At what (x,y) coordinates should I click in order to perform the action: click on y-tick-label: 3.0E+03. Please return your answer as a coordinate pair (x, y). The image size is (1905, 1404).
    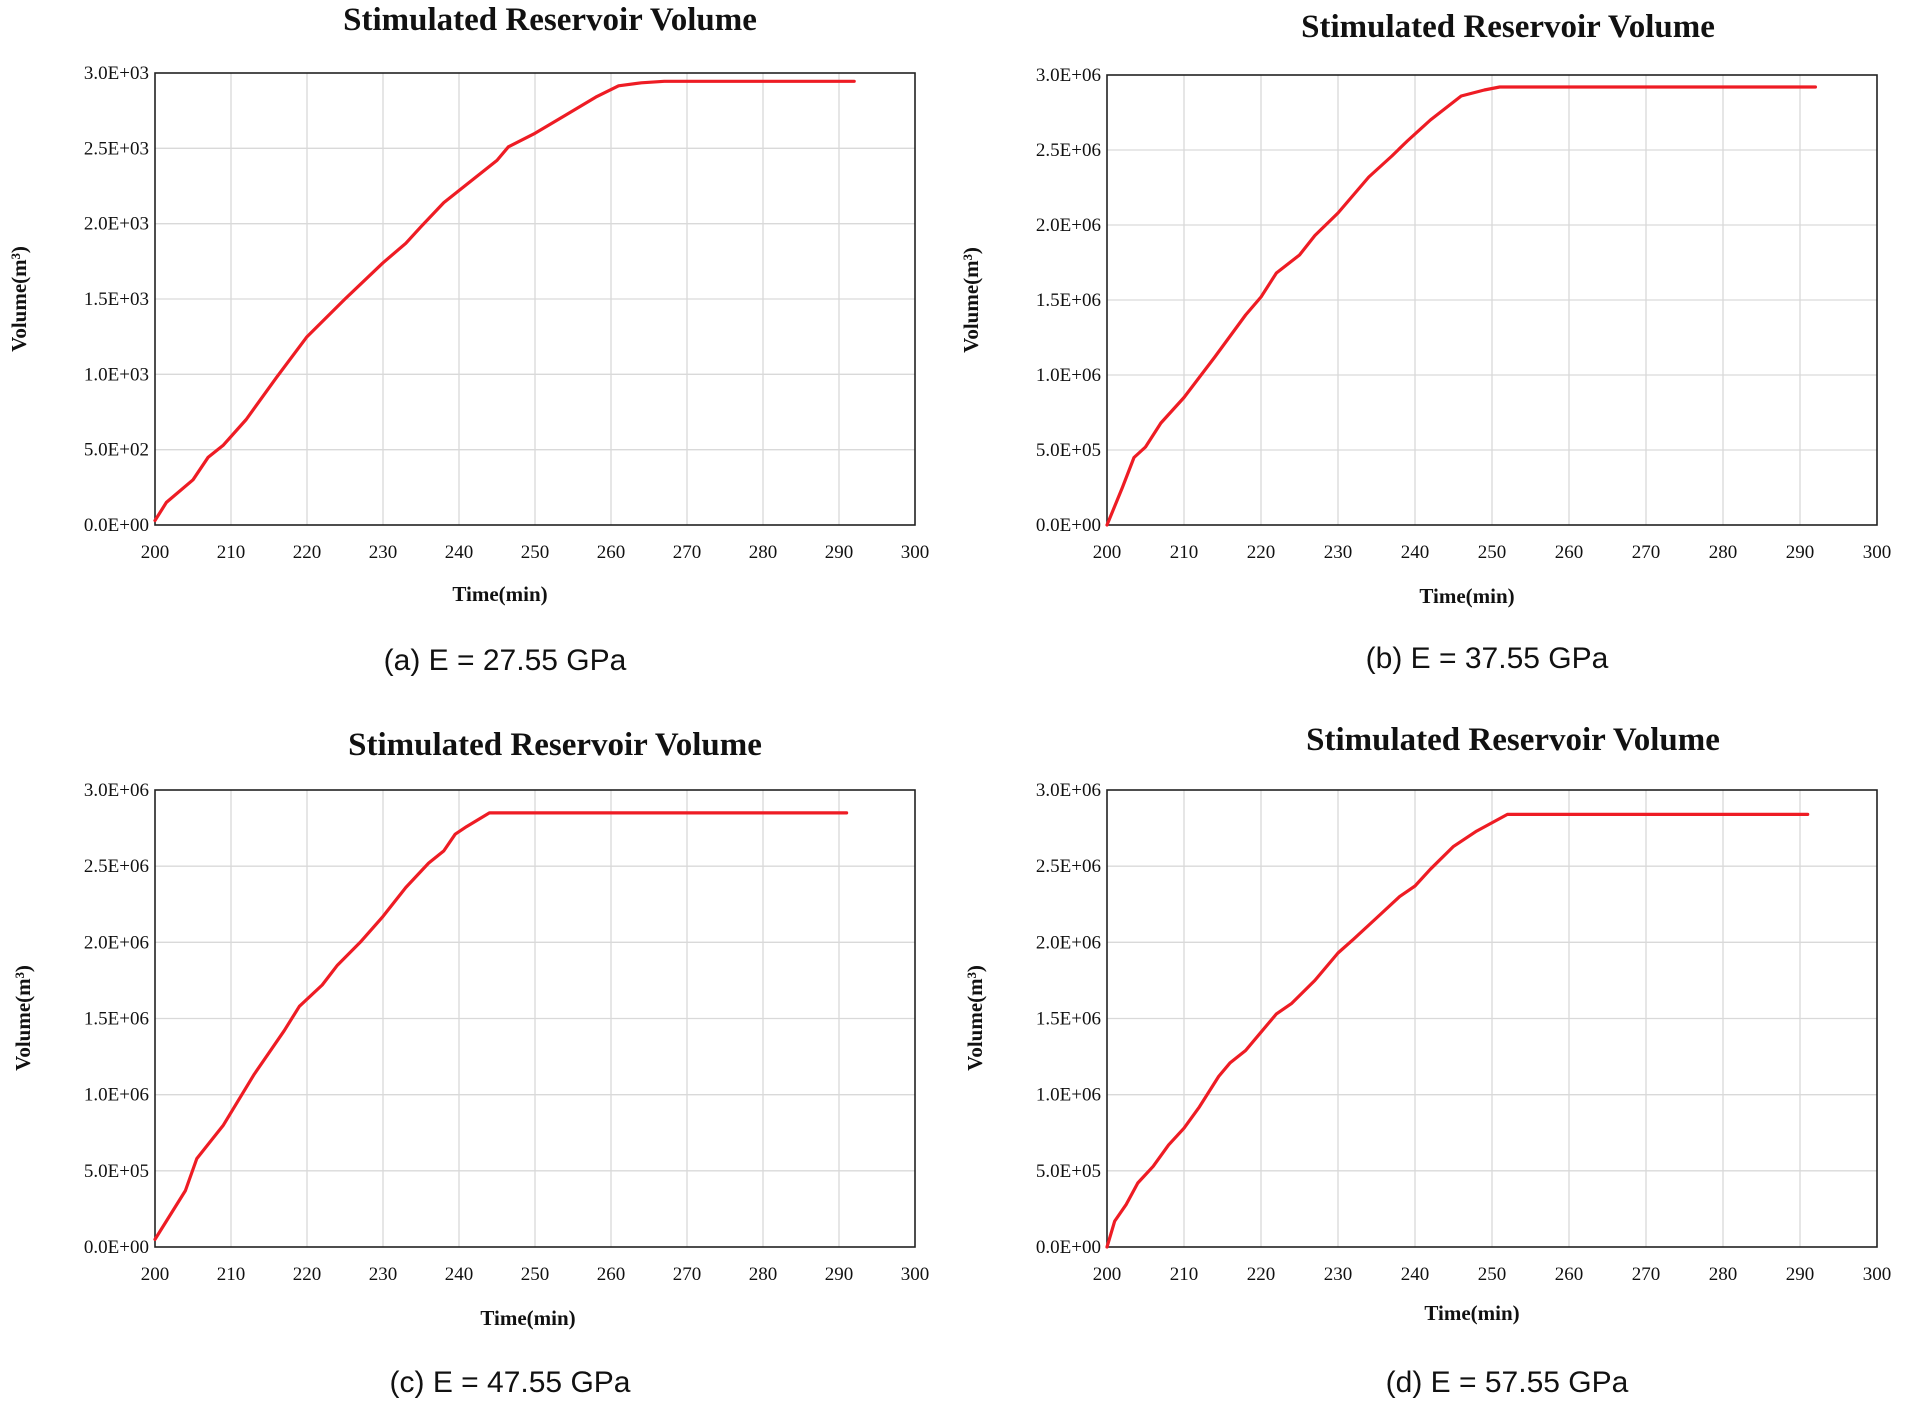
    Looking at the image, I should click on (116, 73).